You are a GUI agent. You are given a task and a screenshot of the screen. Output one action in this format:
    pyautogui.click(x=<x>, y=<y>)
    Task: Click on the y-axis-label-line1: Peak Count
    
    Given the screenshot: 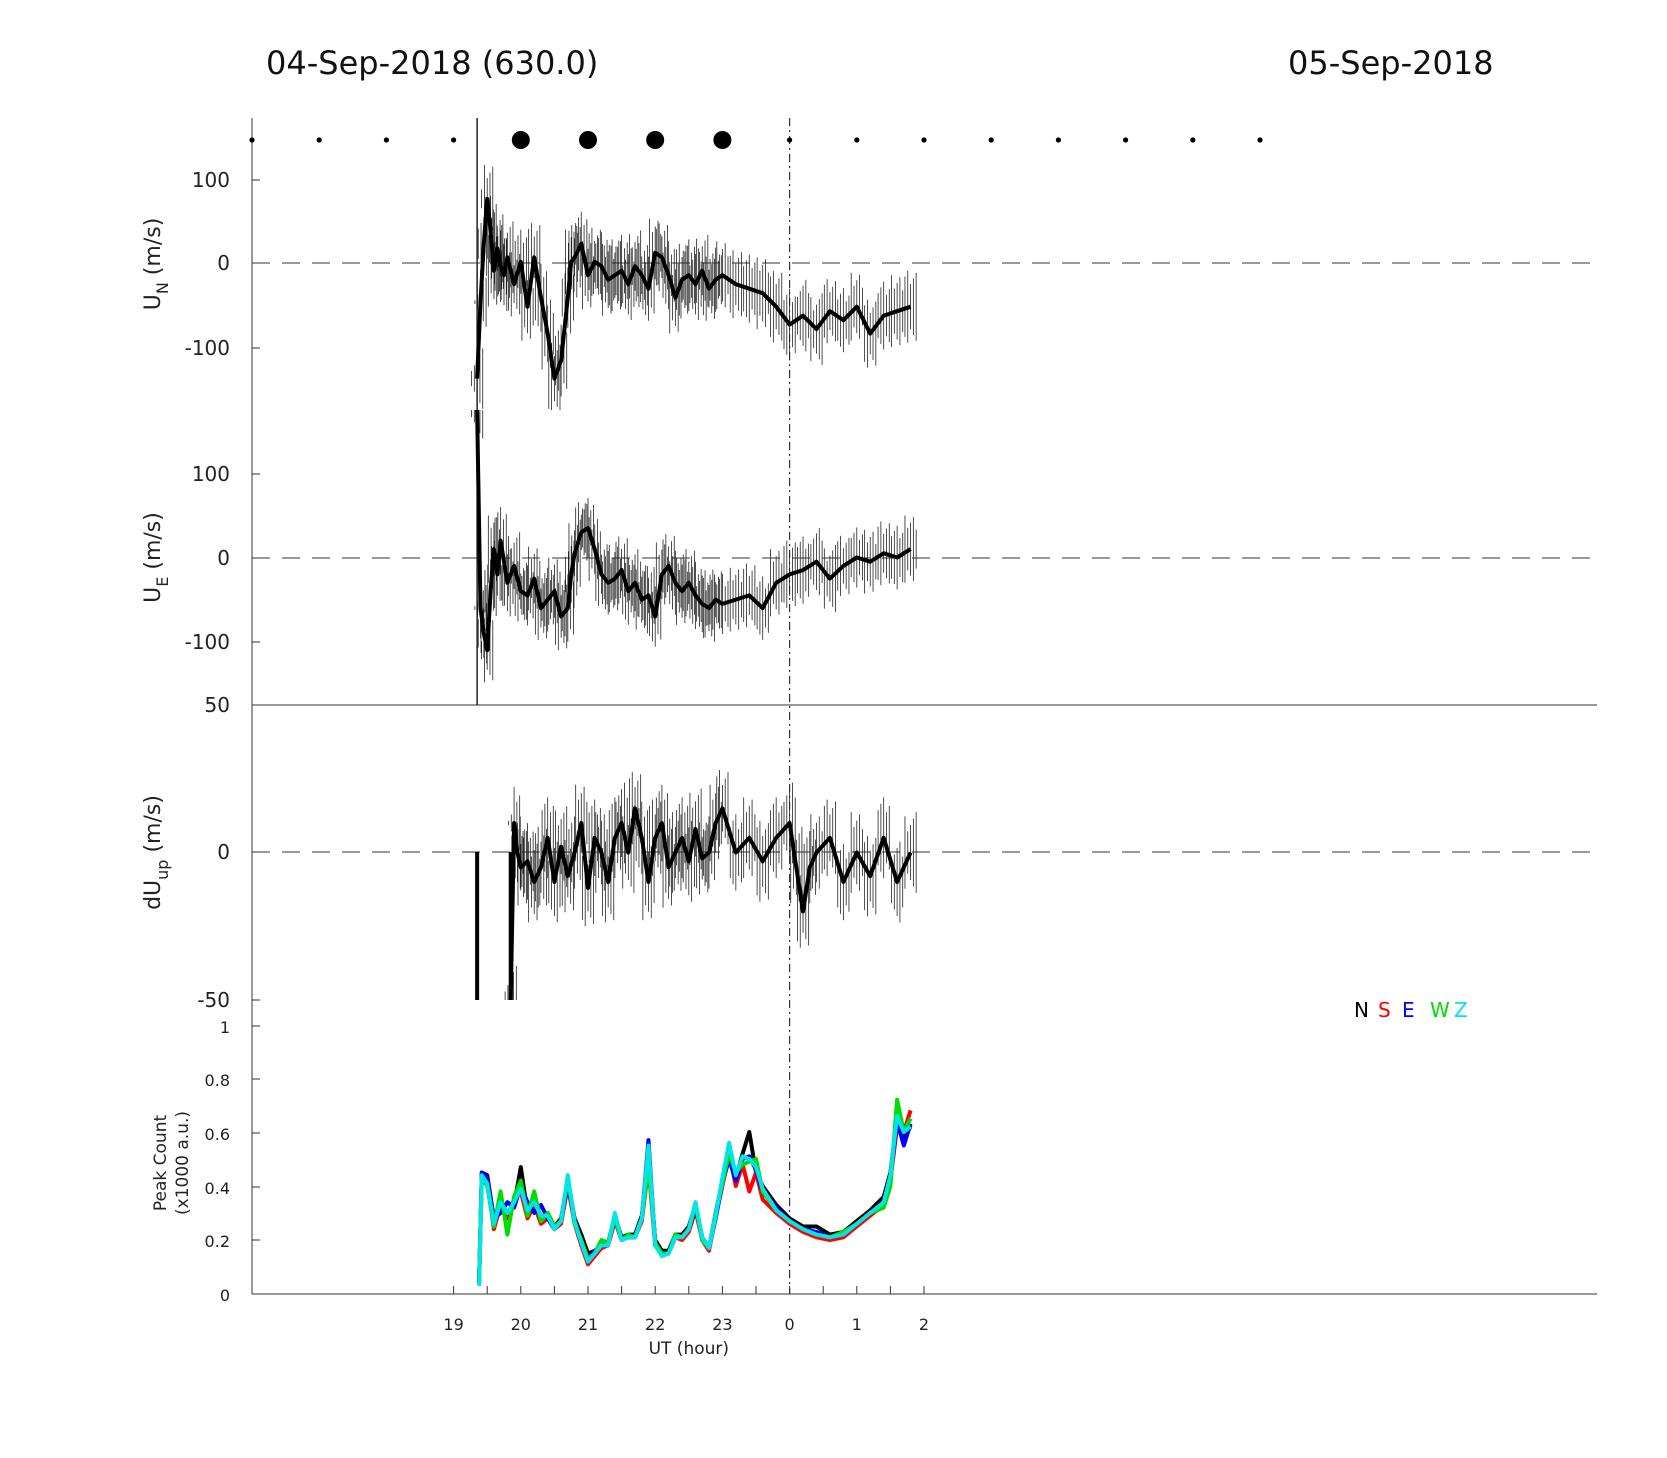 What is the action you would take?
    pyautogui.click(x=161, y=1163)
    